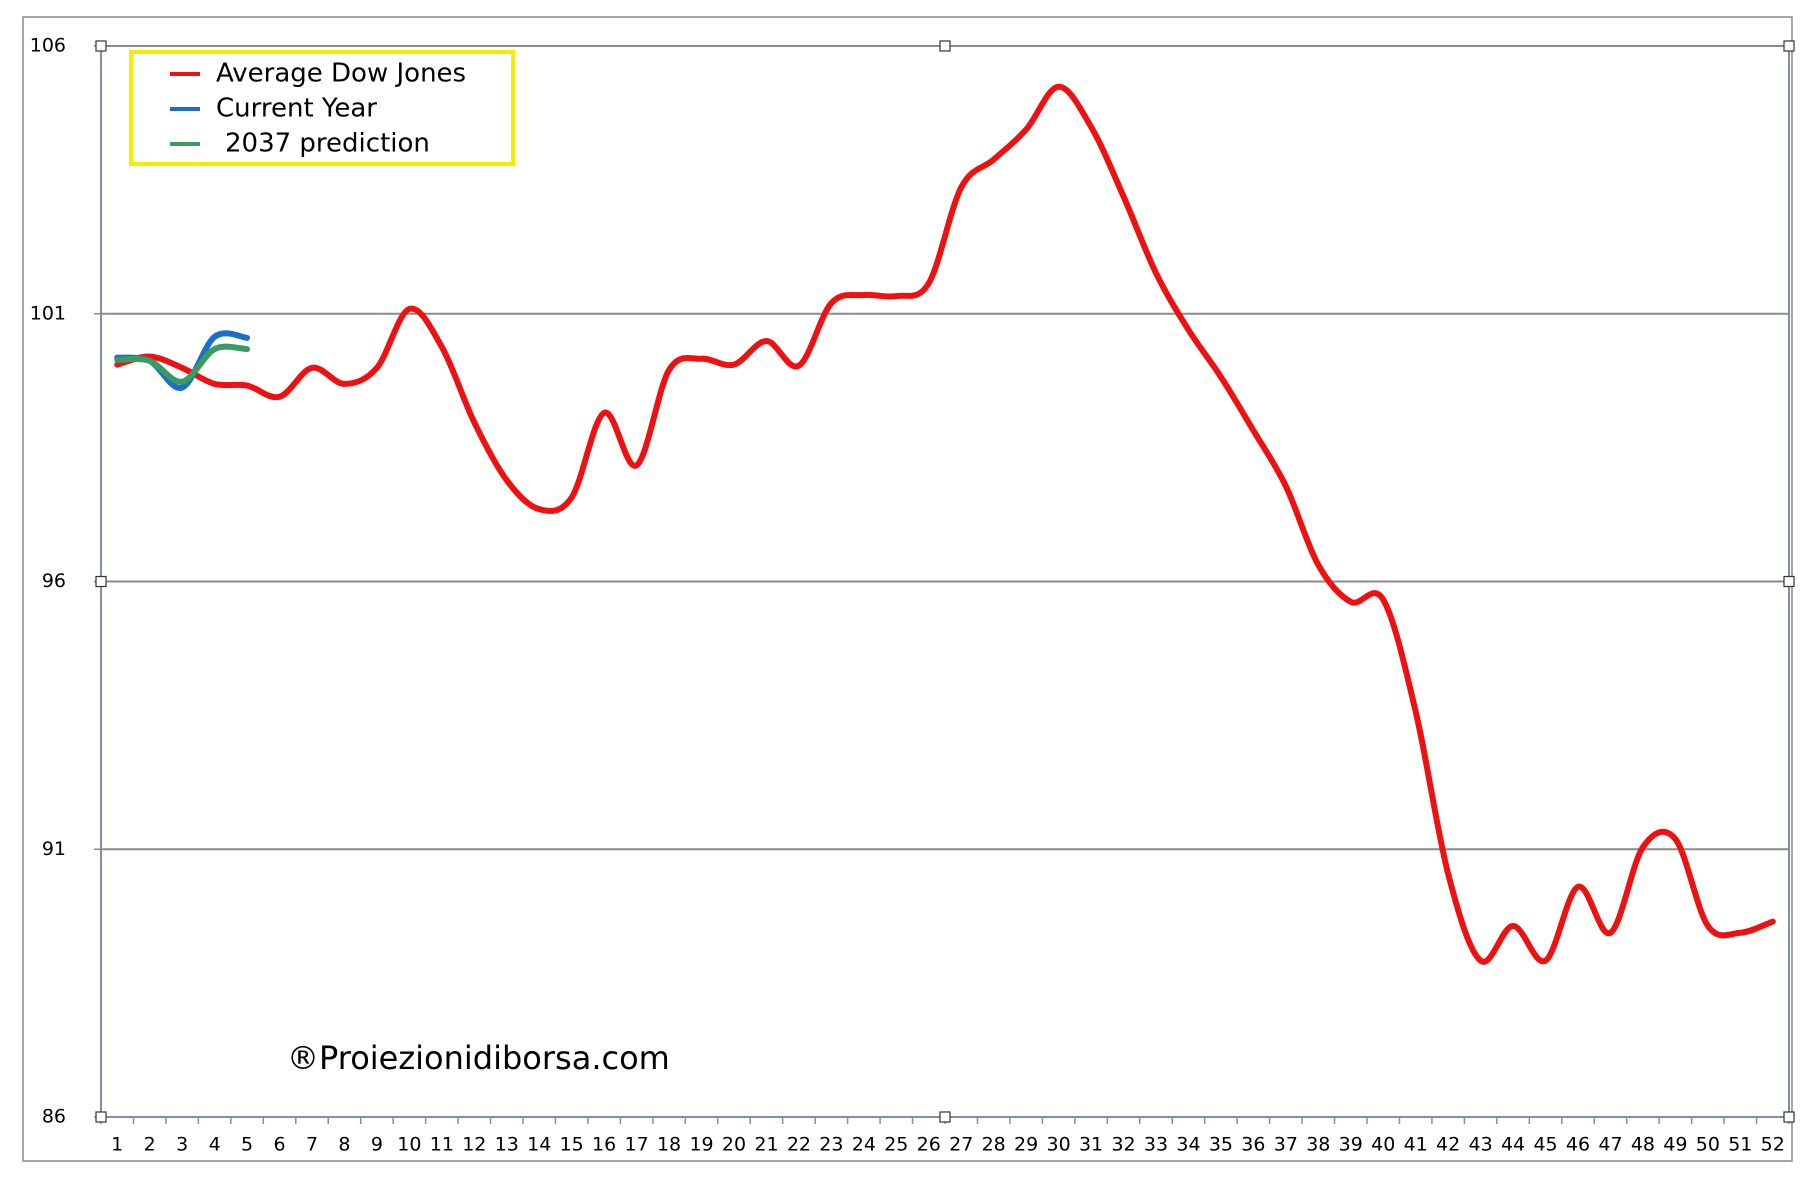 This screenshot has width=1812, height=1186. Describe the element at coordinates (215, 1145) in the screenshot. I see `x-tick-label: 4` at that location.